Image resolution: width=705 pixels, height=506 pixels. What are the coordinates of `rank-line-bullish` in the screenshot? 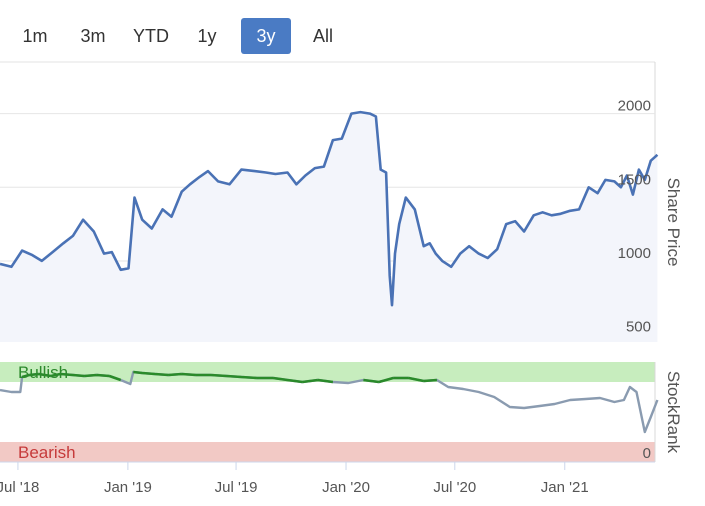 It's located at (229, 377).